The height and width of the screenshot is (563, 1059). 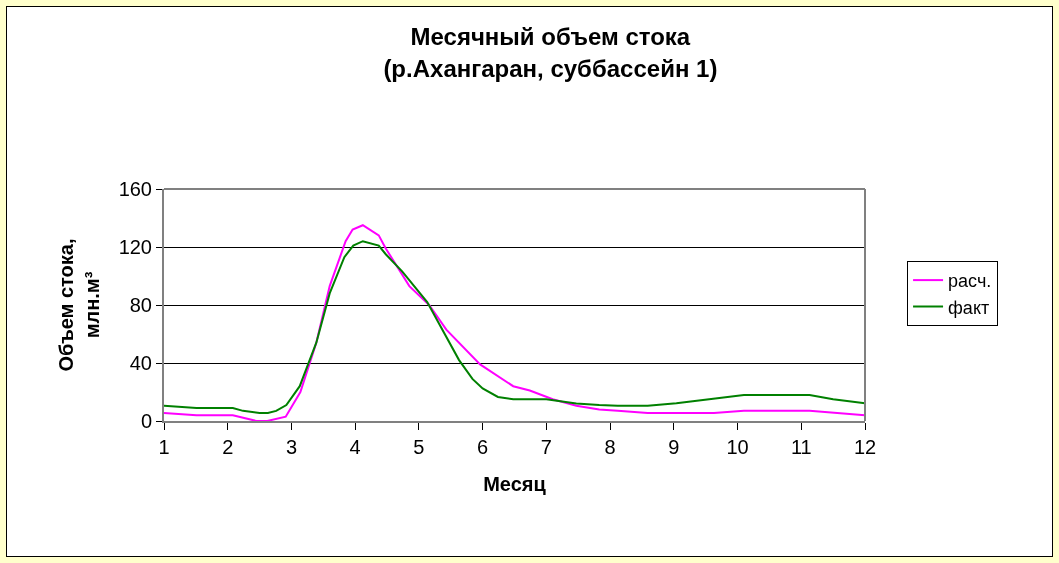 I want to click on y-tick-label: 120, so click(x=135, y=247).